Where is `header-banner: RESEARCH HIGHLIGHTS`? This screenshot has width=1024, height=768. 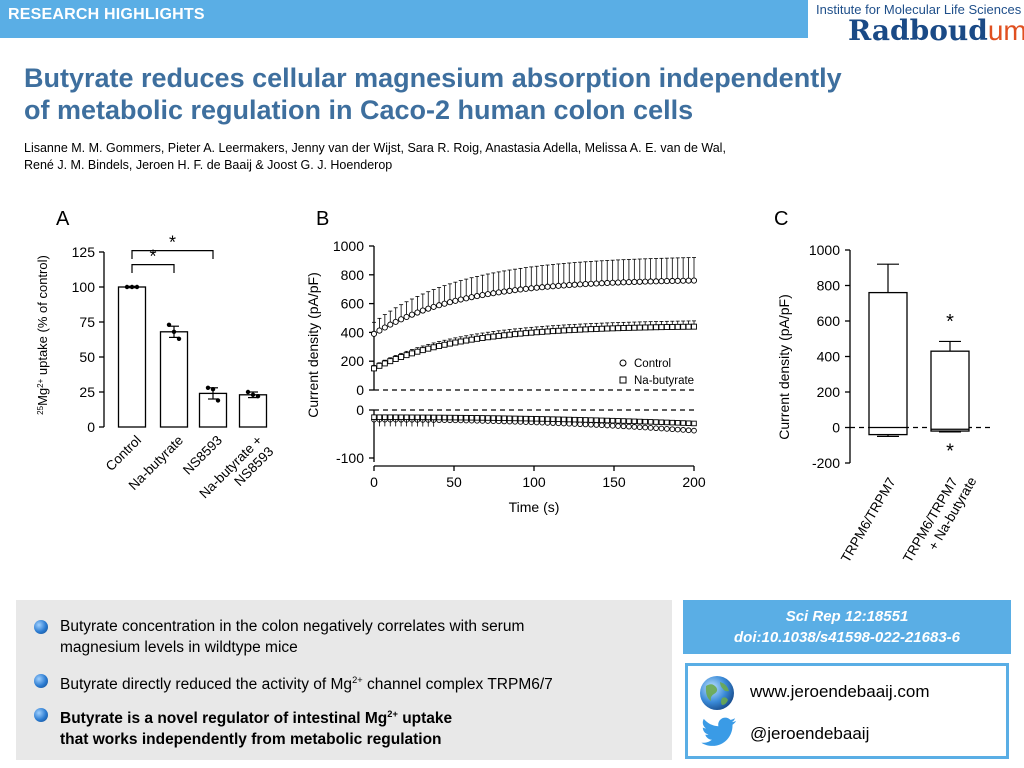 header-banner: RESEARCH HIGHLIGHTS is located at coordinates (404, 19).